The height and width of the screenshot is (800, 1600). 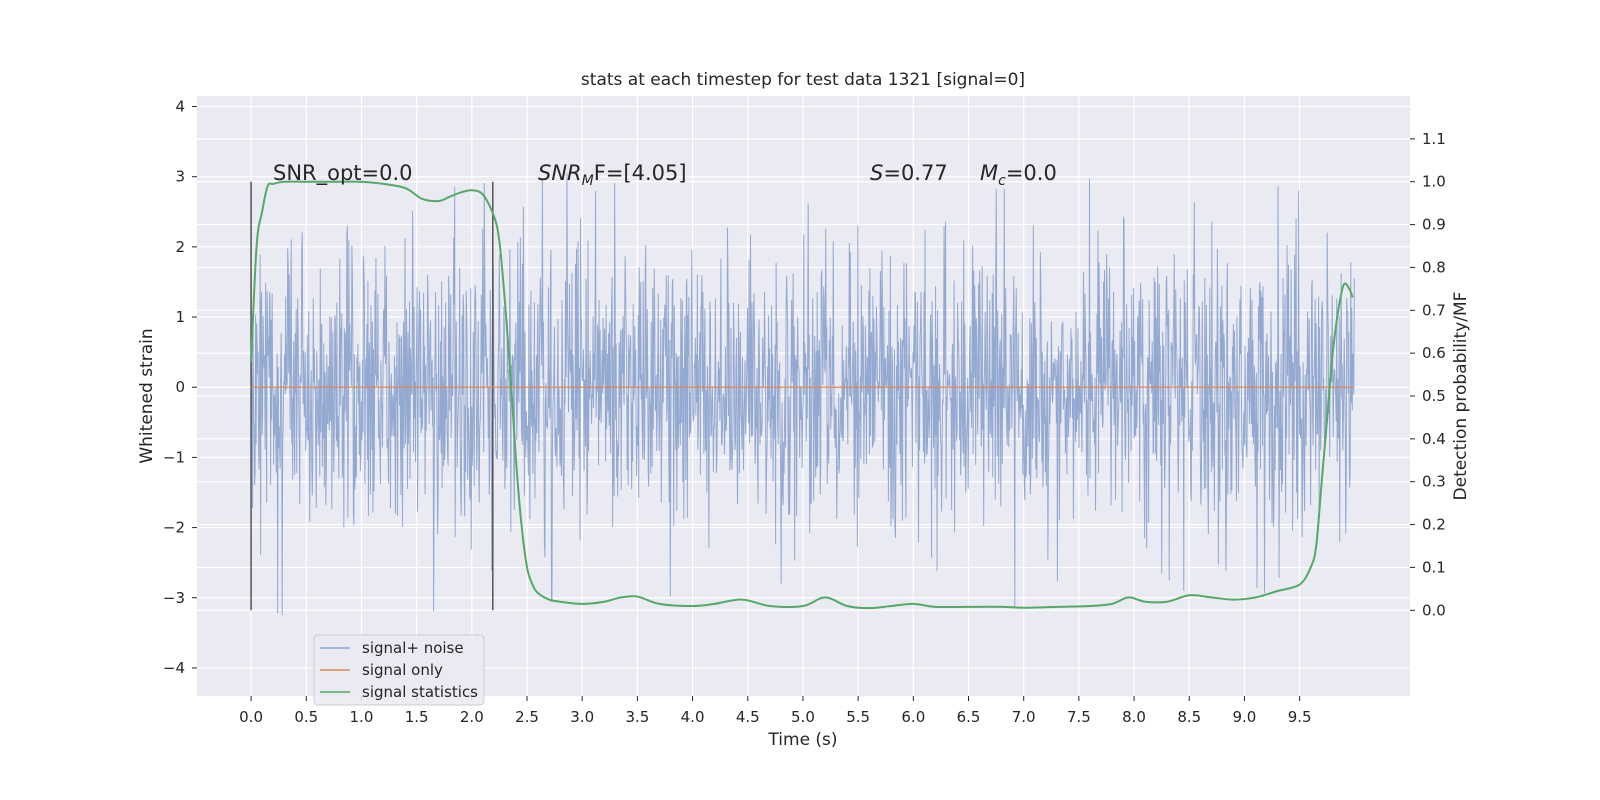 I want to click on x-tick-label: 7.0, so click(x=1024, y=717).